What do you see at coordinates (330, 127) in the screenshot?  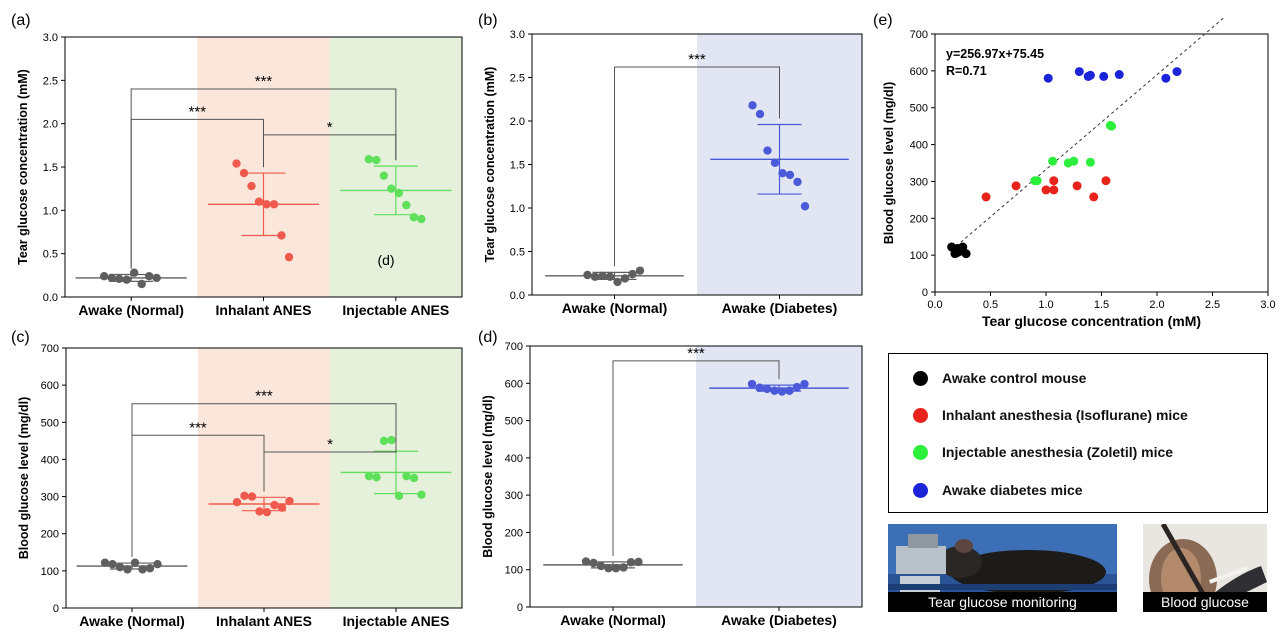 I see `significance-label: *` at bounding box center [330, 127].